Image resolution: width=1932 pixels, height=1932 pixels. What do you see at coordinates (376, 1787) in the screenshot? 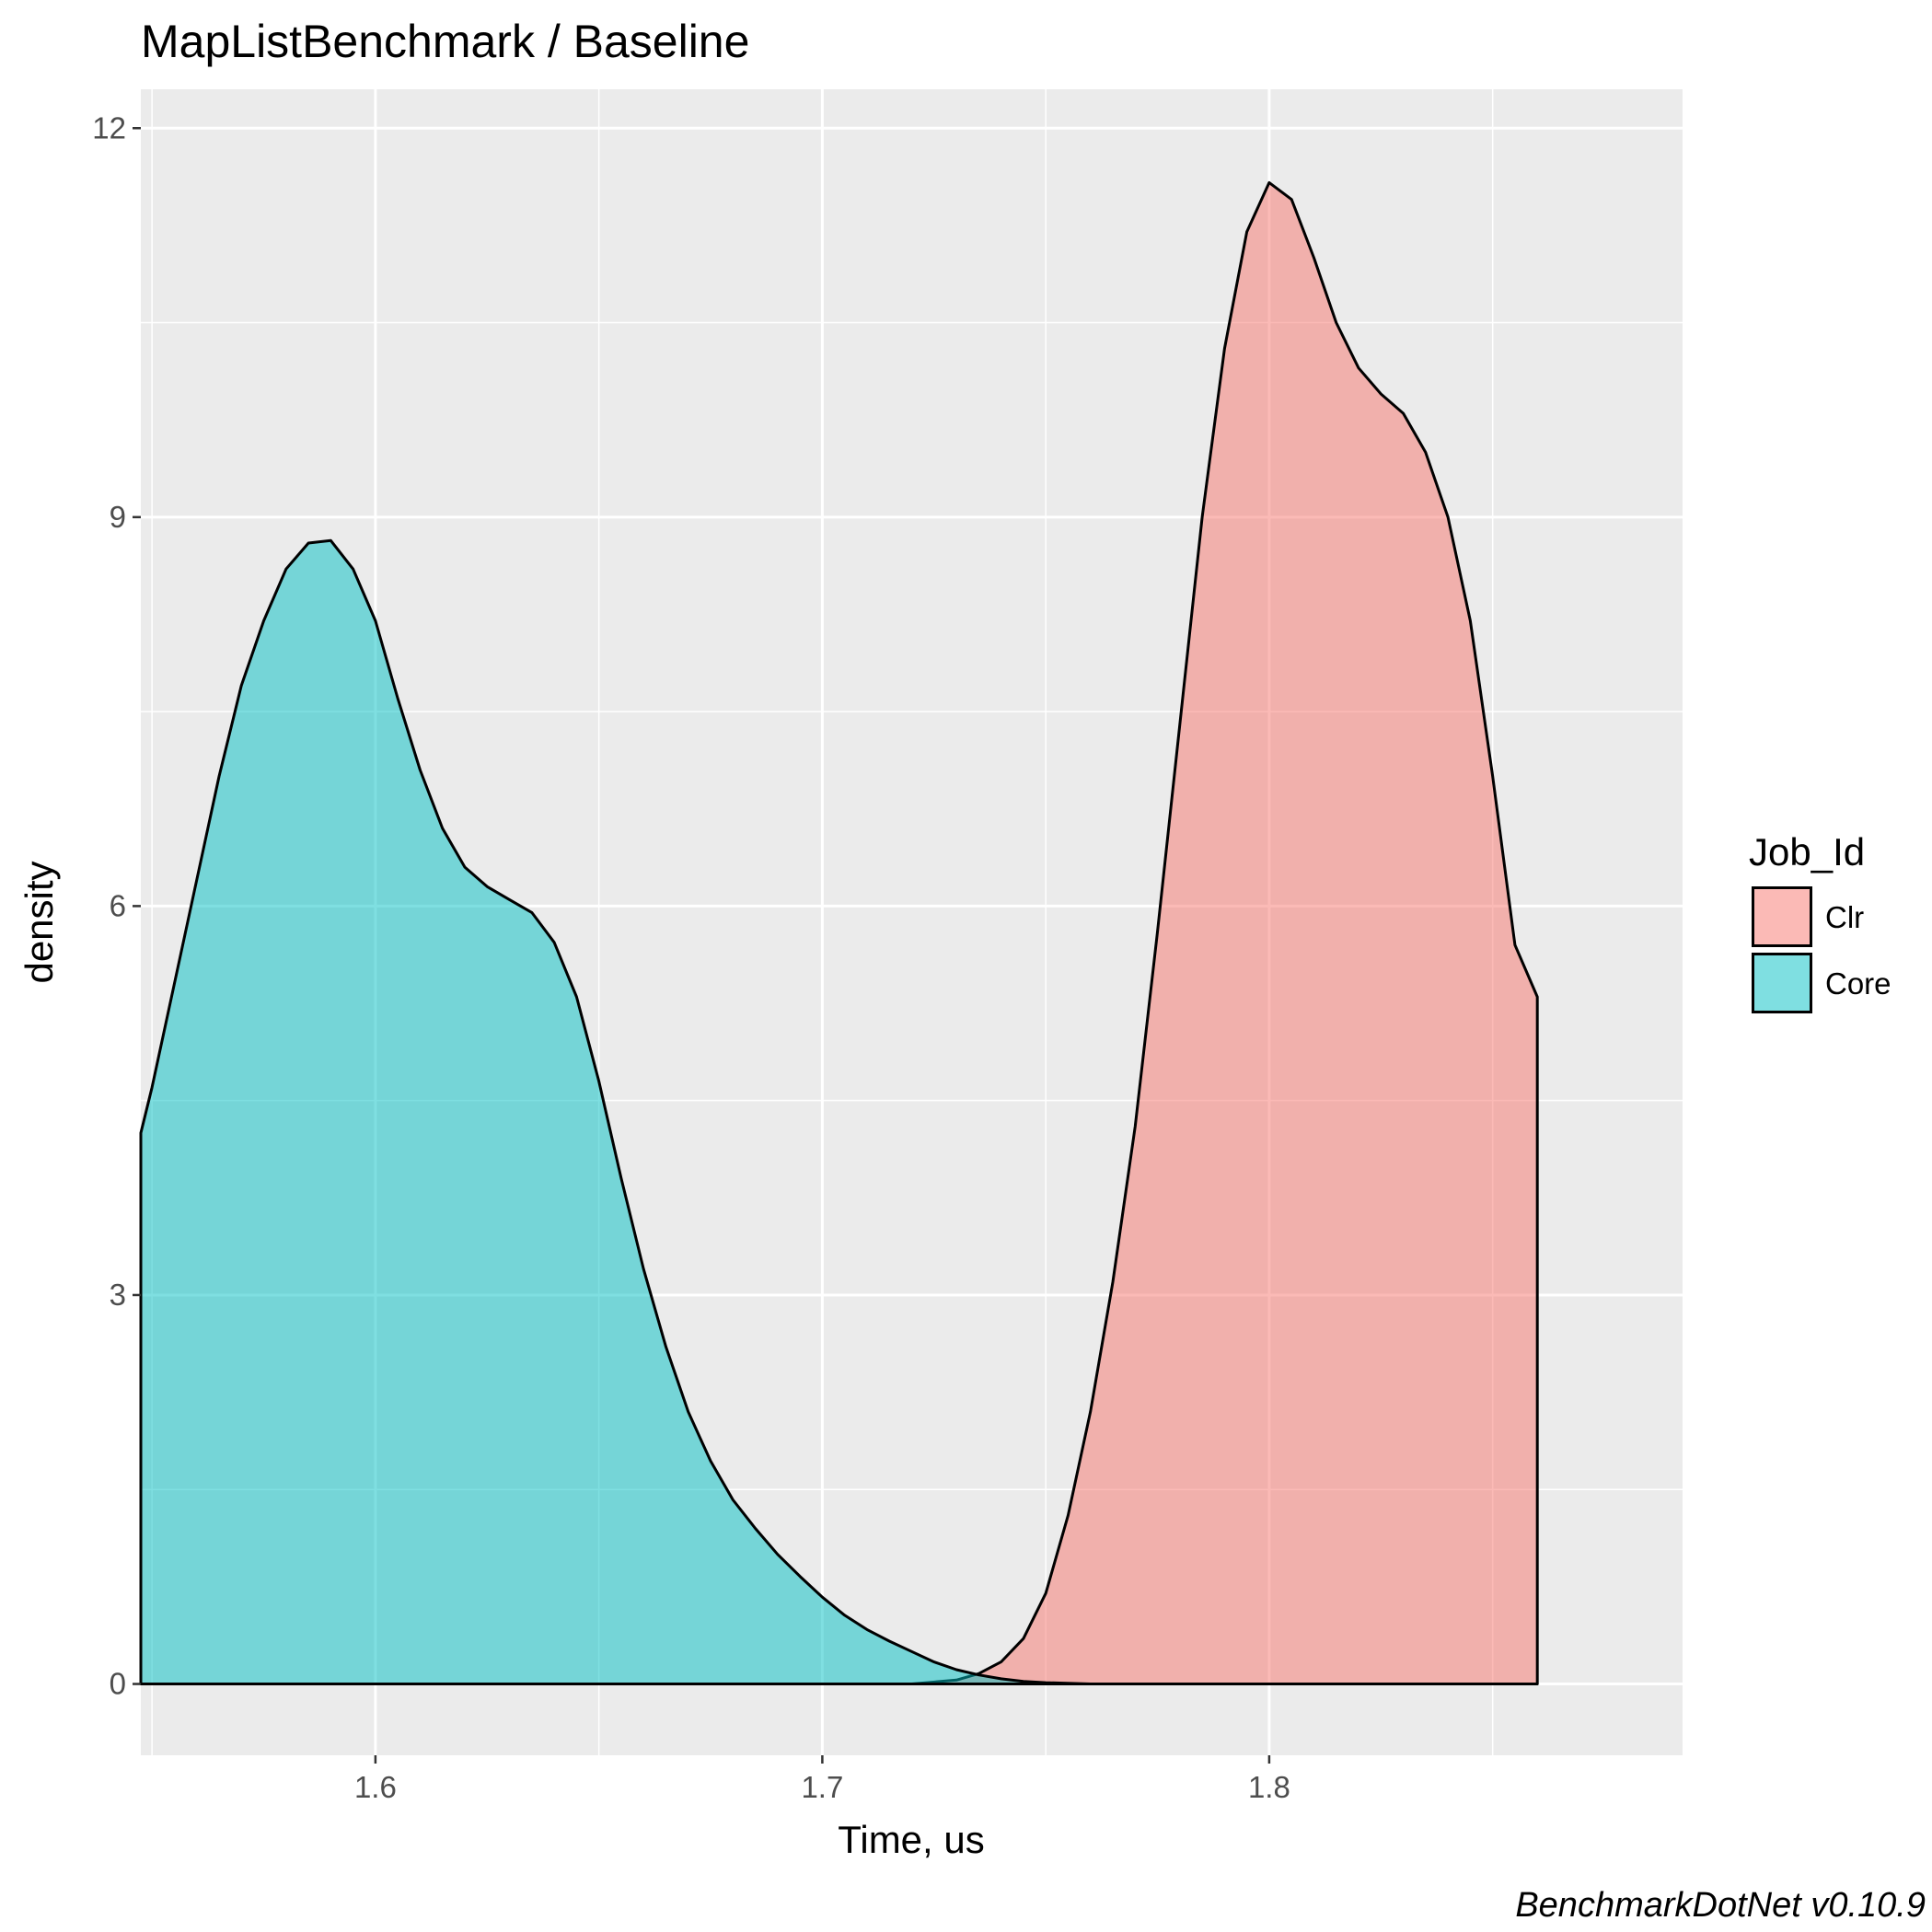
I see `x-tick-label: 1.6` at bounding box center [376, 1787].